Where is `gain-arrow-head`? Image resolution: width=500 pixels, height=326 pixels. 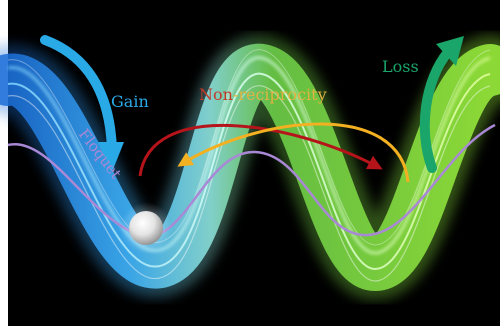
gain-arrow-head is located at coordinates (111, 157).